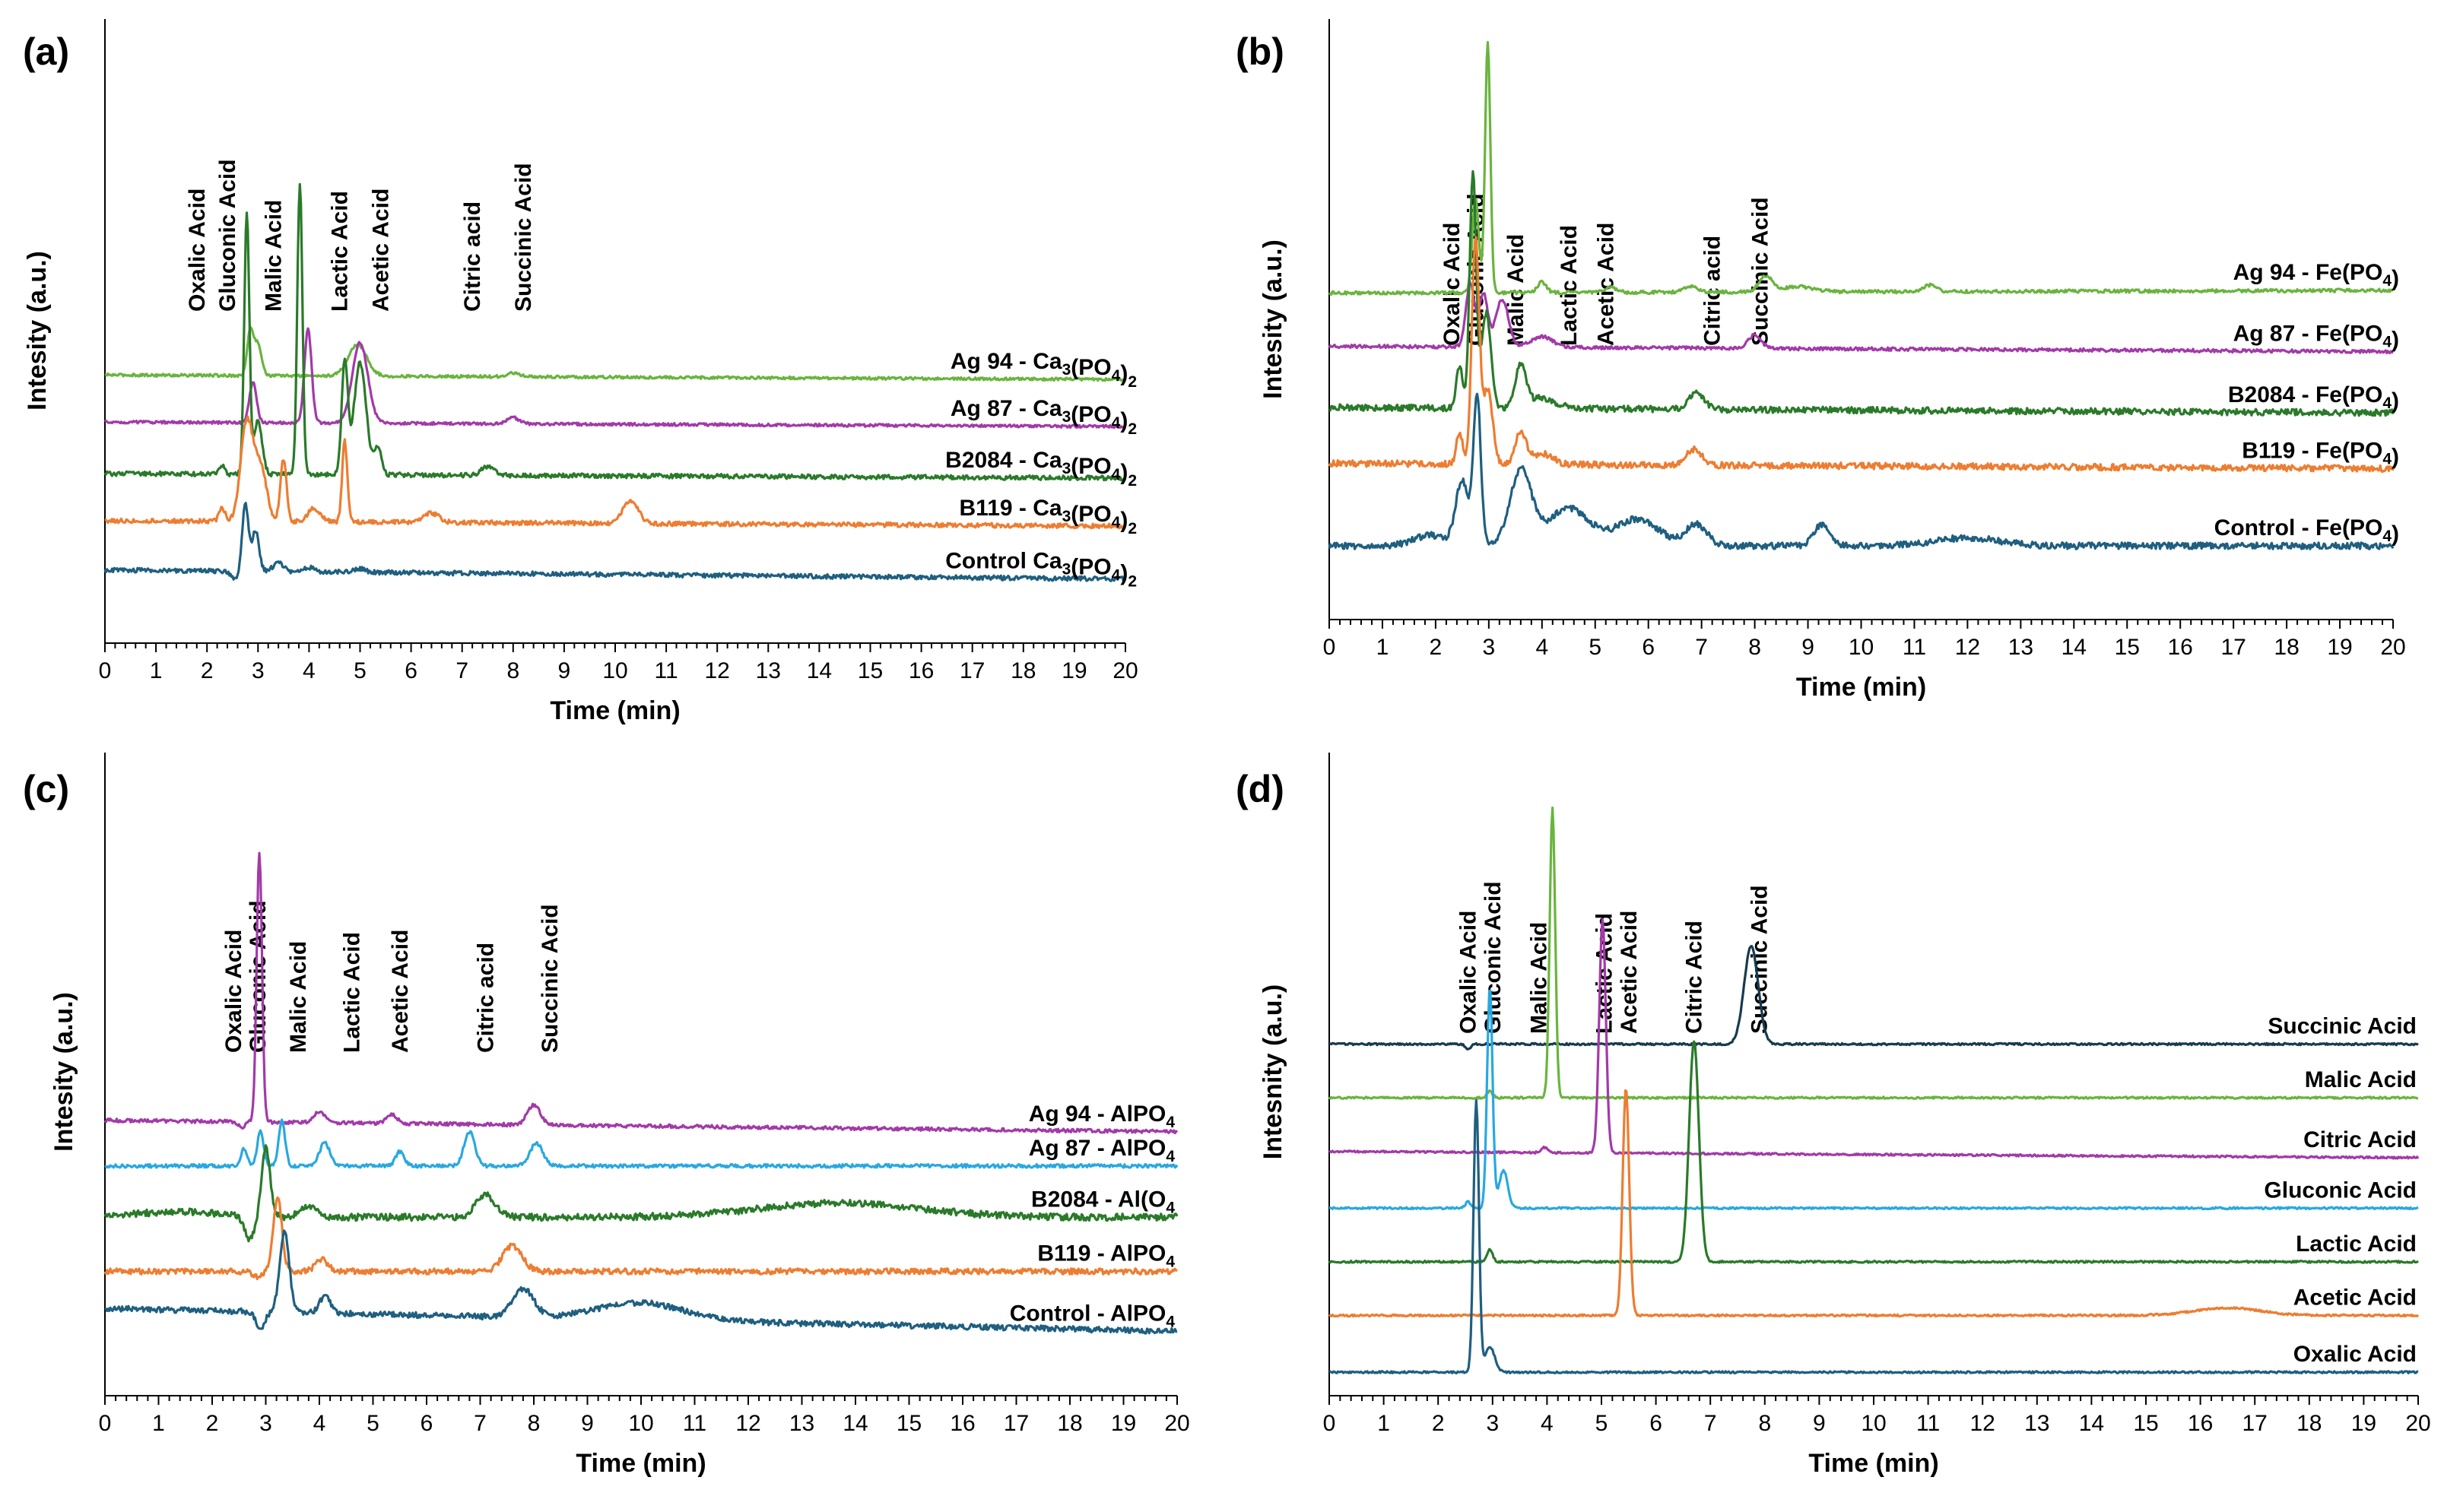 This screenshot has height=1512, width=2444. What do you see at coordinates (46, 789) in the screenshot?
I see `panel-letter: (c)` at bounding box center [46, 789].